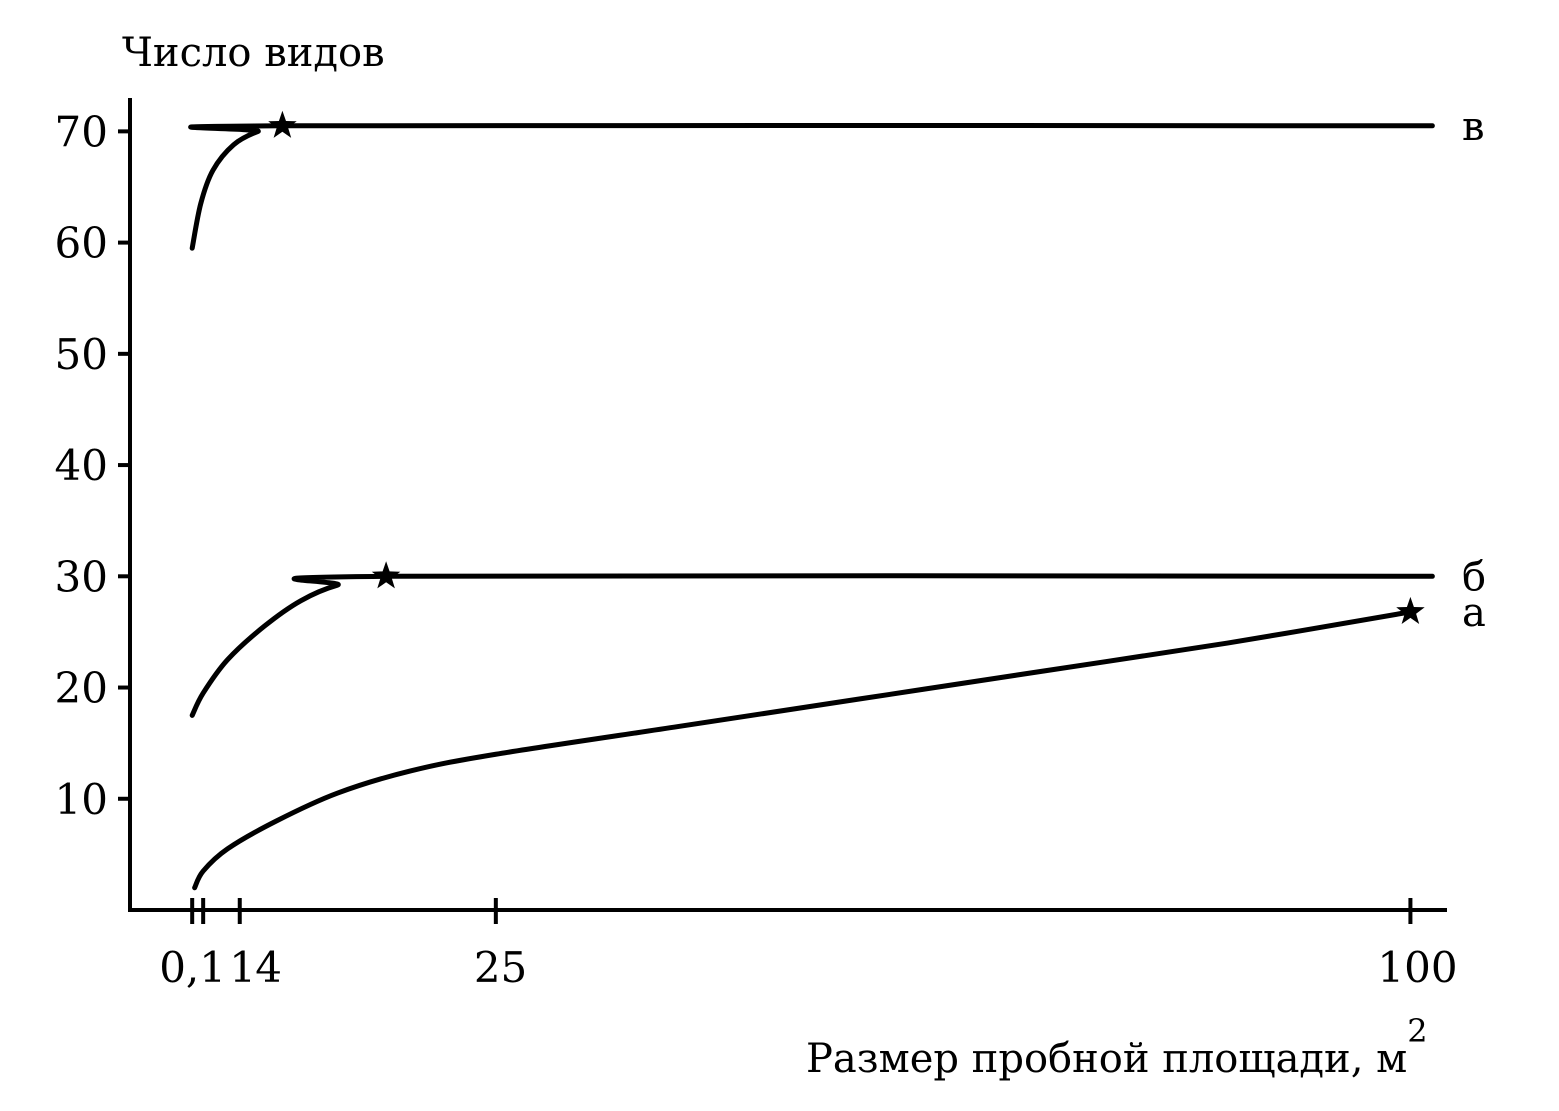 Image resolution: width=1559 pixels, height=1111 pixels. I want to click on y-tick-label: 40, so click(81, 465).